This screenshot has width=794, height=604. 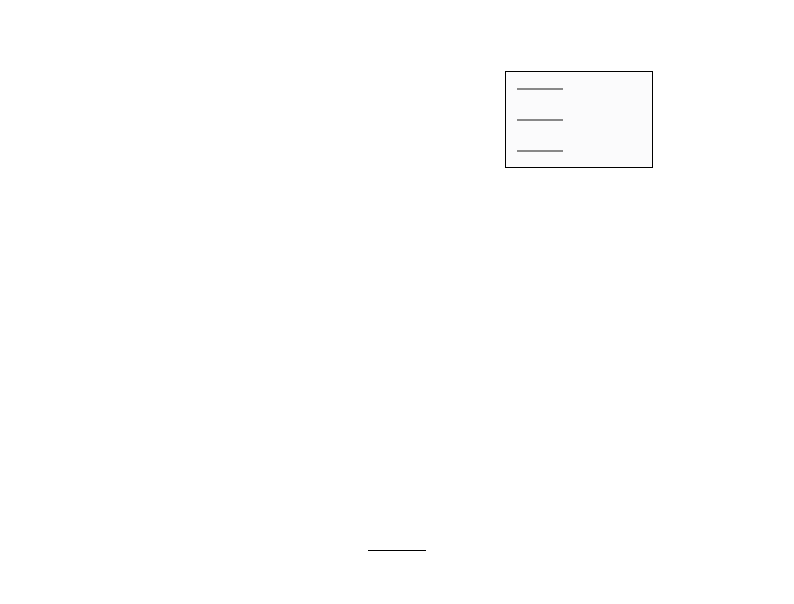 What do you see at coordinates (540, 119) in the screenshot?
I see `legend-line-n16` at bounding box center [540, 119].